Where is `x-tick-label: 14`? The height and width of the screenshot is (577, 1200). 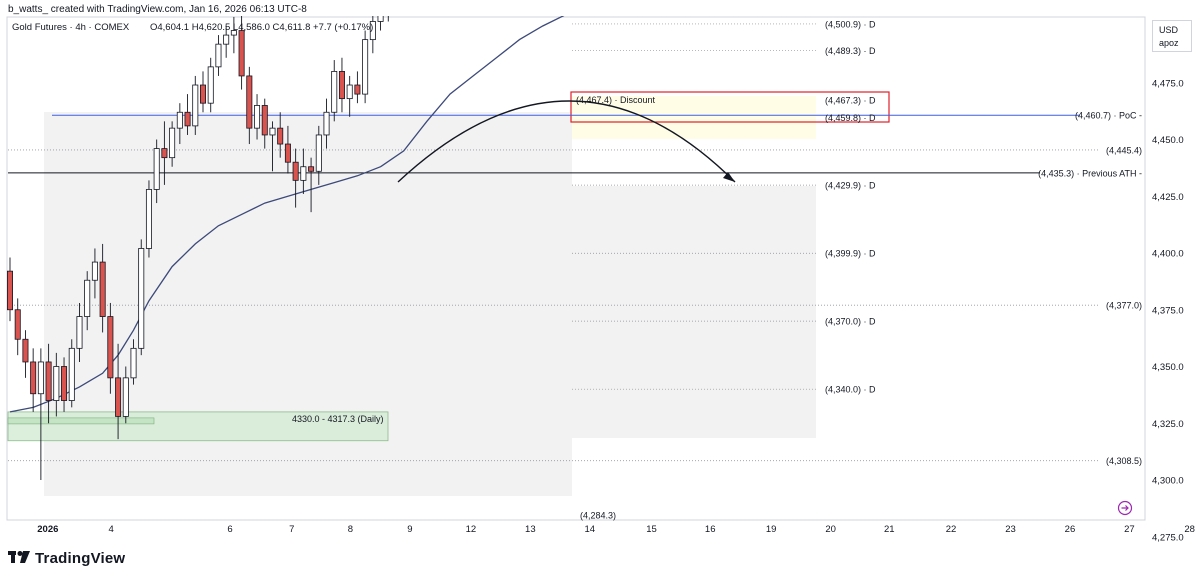
x-tick-label: 14 is located at coordinates (589, 529).